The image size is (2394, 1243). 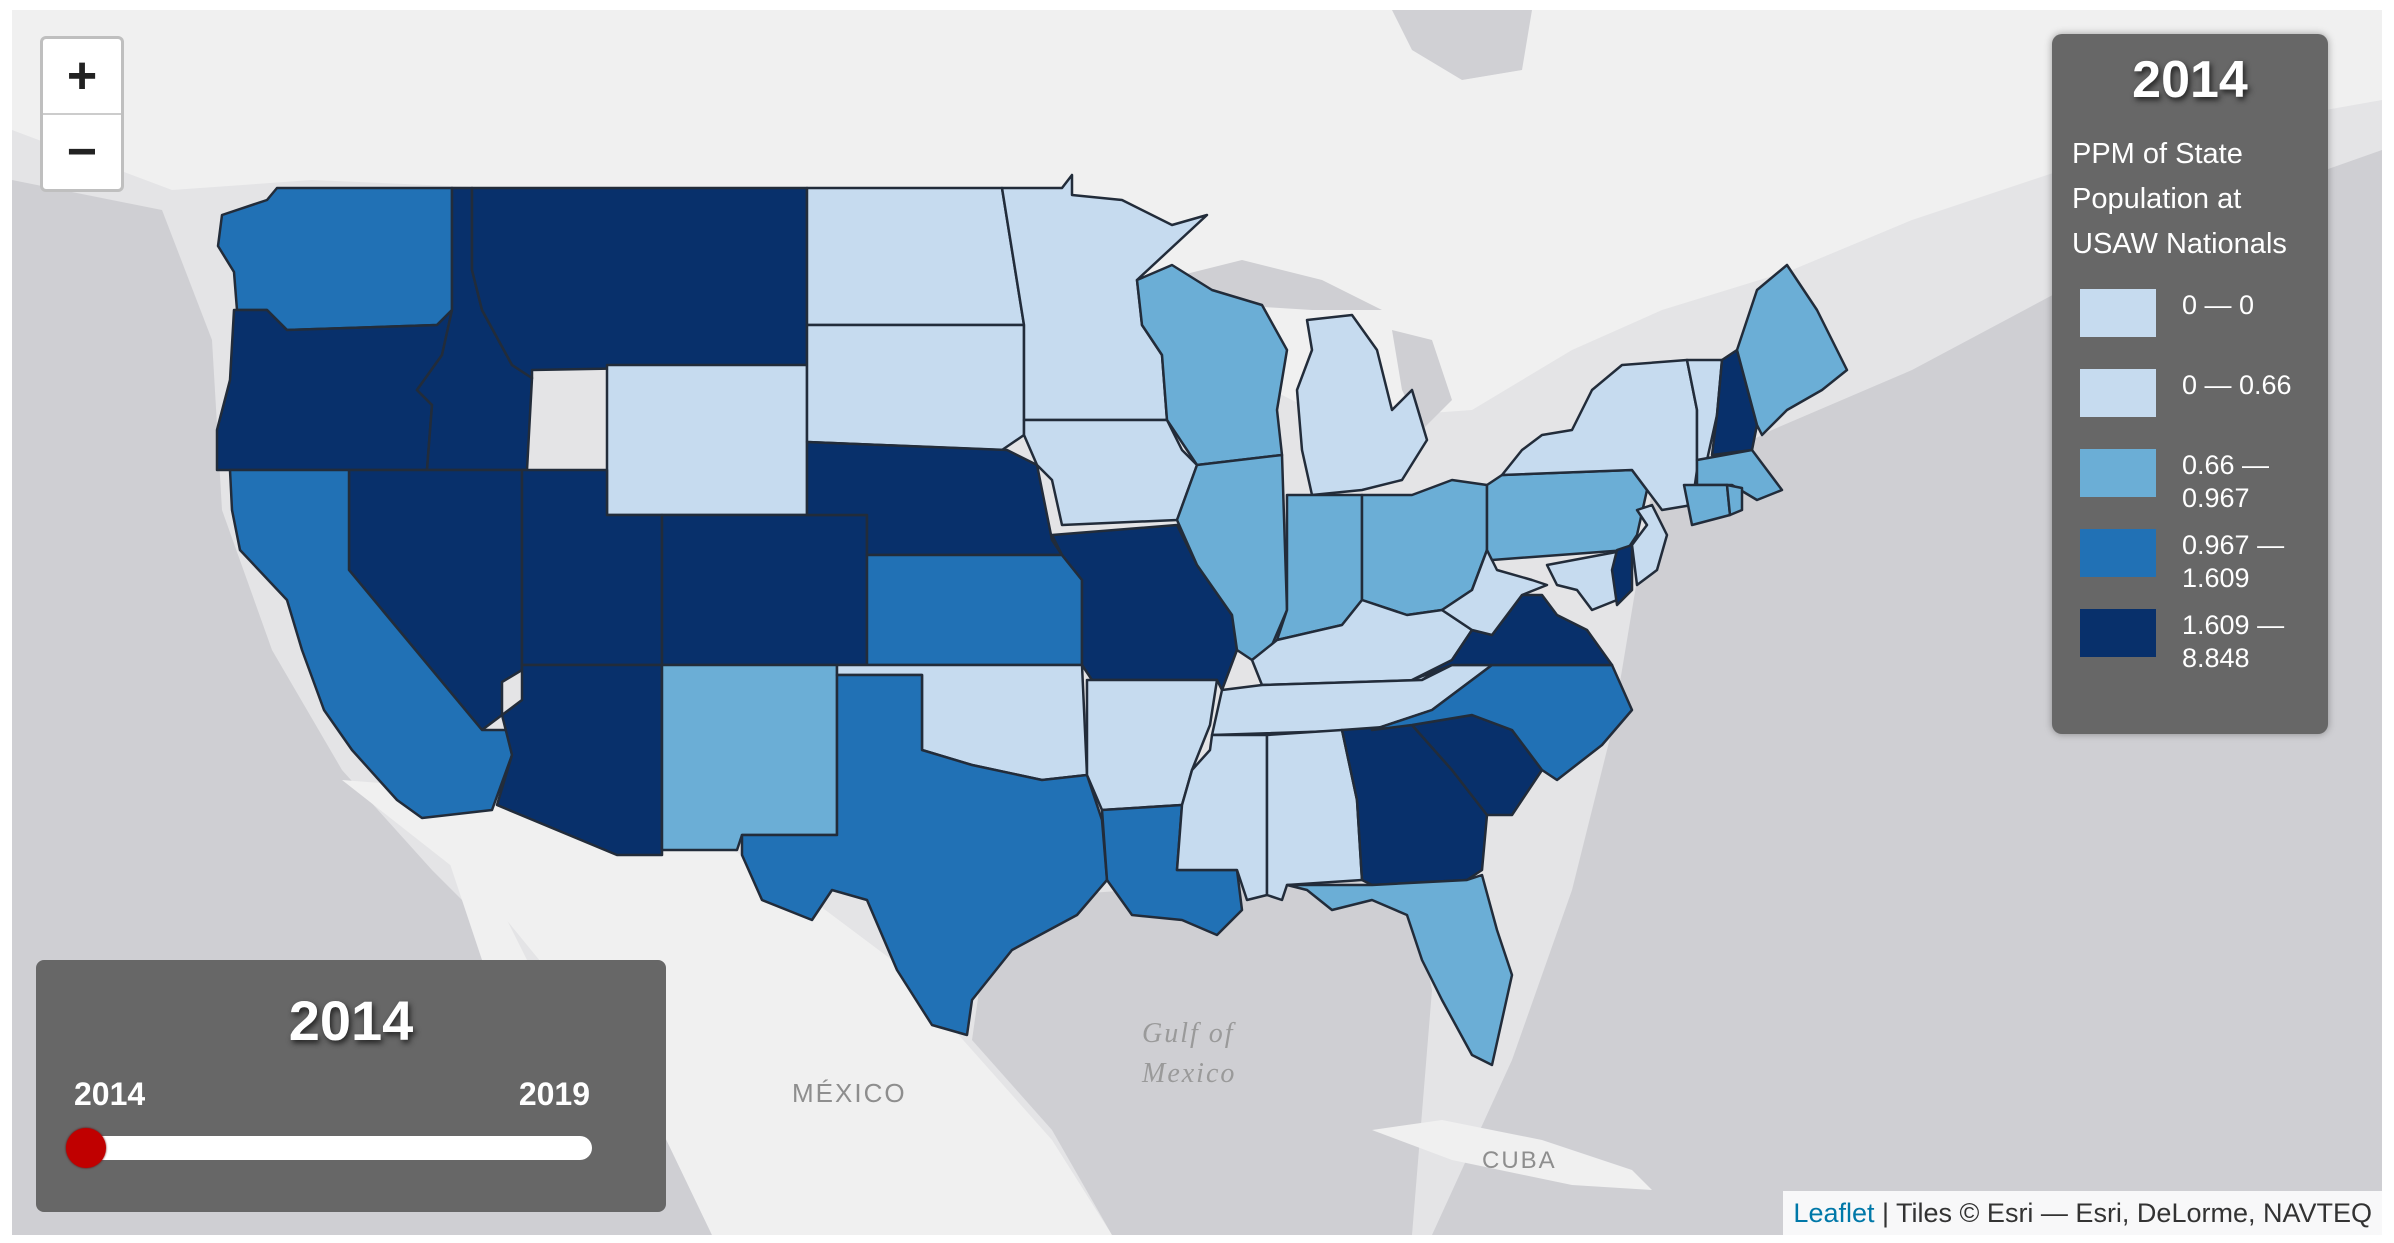 I want to click on legend-class: 0.66 — 0.967, so click(x=2190, y=489).